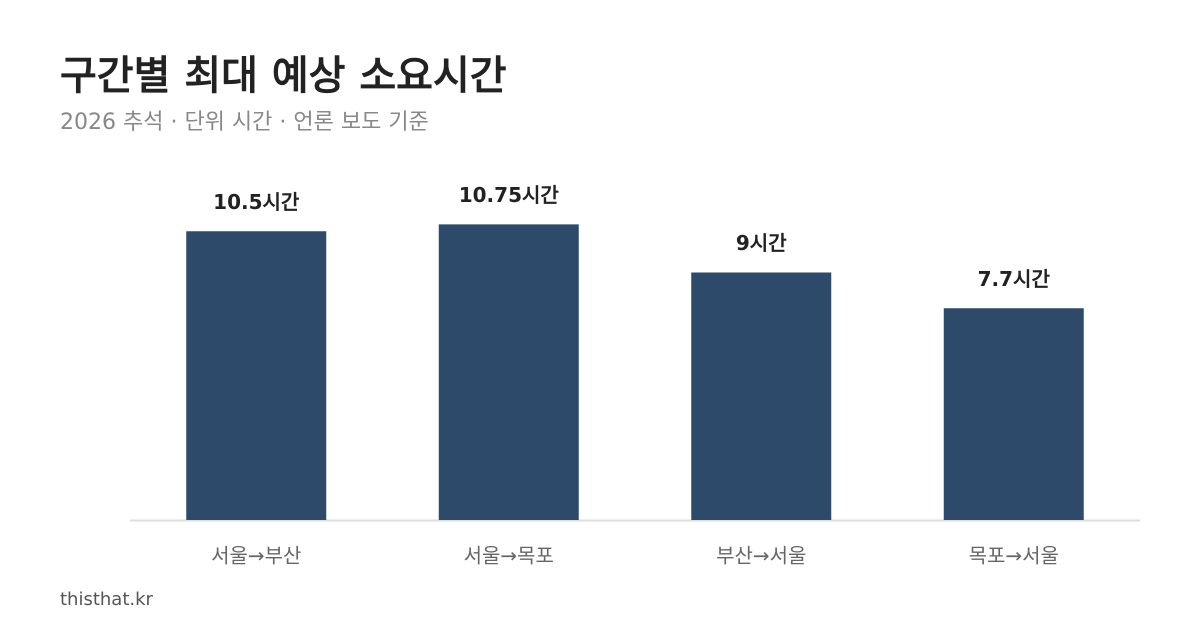 This screenshot has height=630, width=1200. I want to click on value-label: 9시간, so click(761, 243).